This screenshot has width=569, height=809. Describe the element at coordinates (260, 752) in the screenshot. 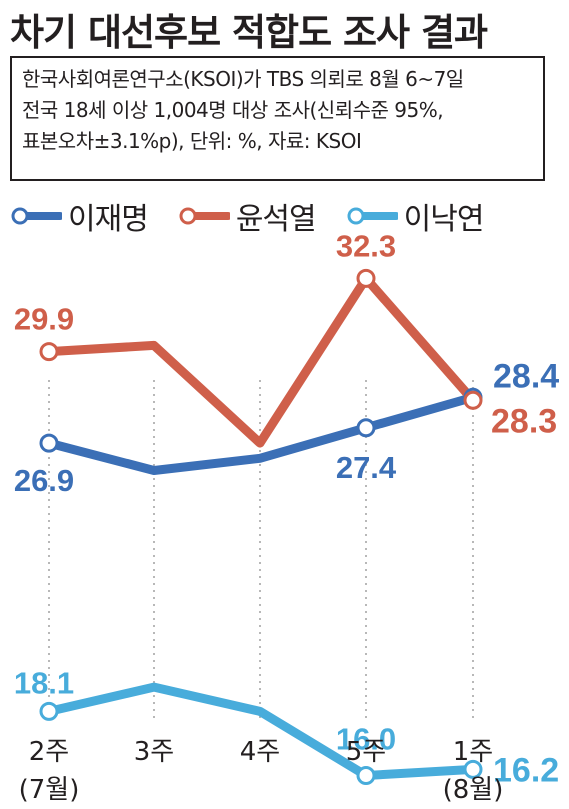

I see `x-tick-label: 4주` at that location.